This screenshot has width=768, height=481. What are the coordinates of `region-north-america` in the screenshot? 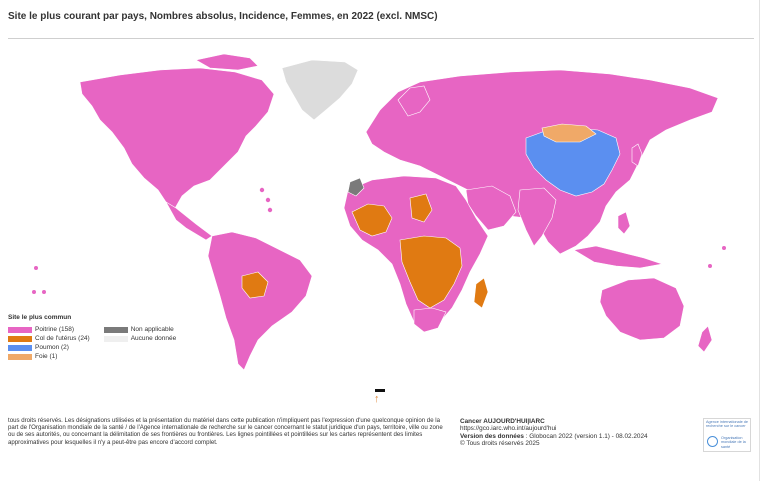 It's located at (177, 139).